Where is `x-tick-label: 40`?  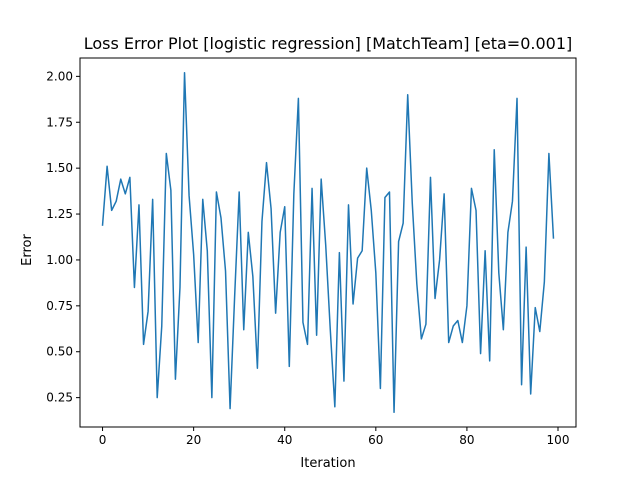
x-tick-label: 40 is located at coordinates (284, 440).